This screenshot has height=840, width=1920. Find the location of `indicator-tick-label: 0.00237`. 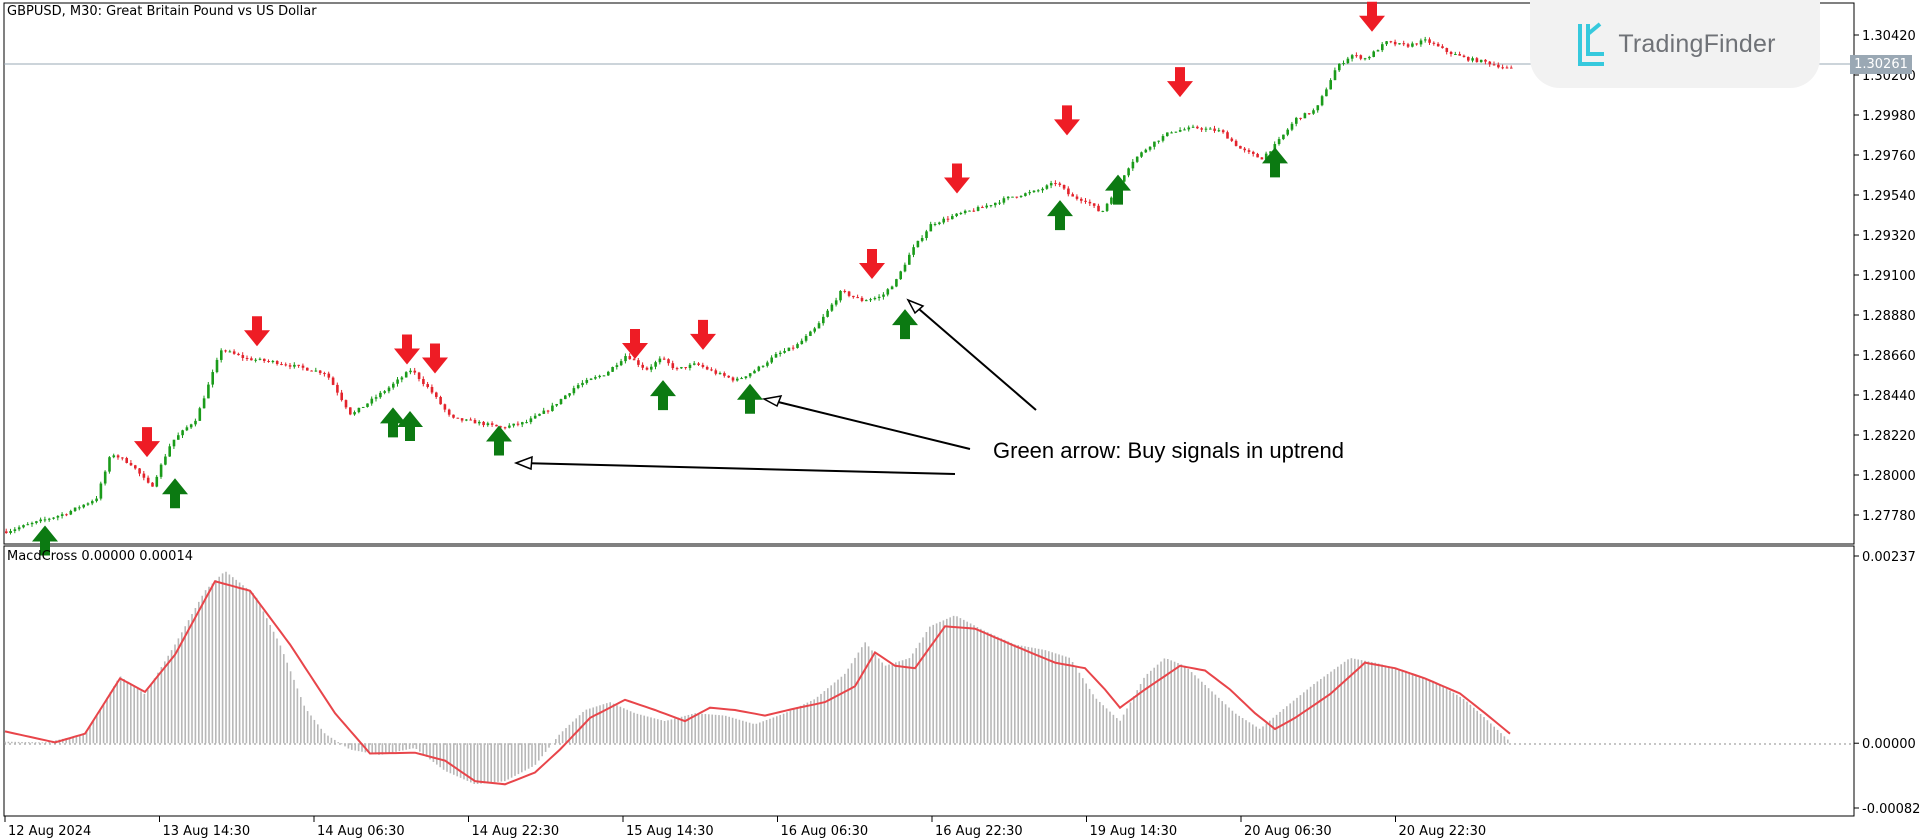

indicator-tick-label: 0.00237 is located at coordinates (1889, 557).